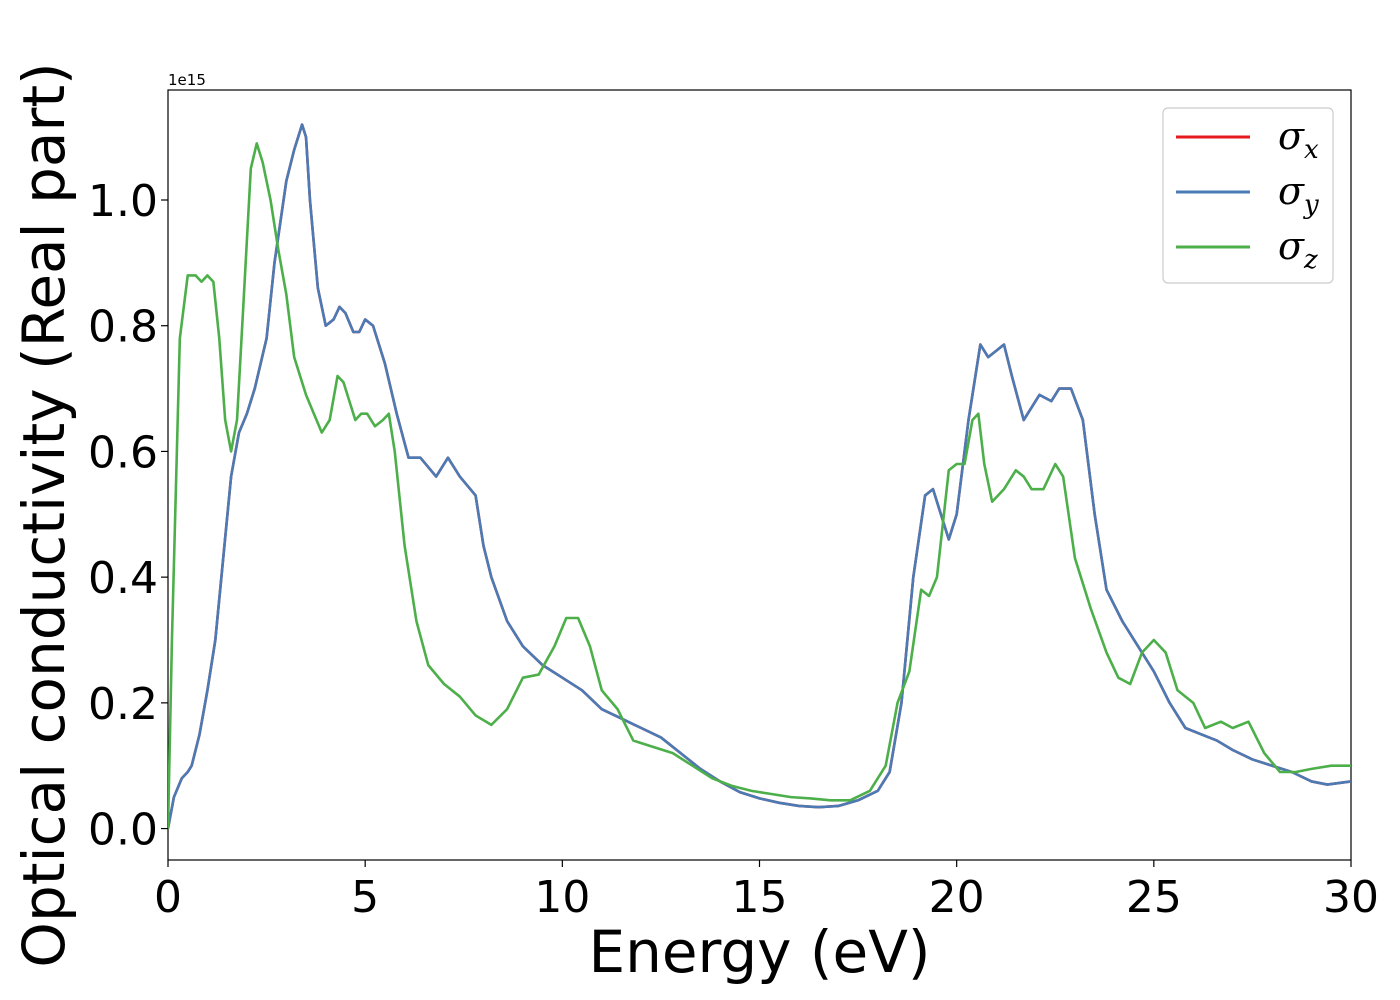 This screenshot has width=1400, height=1000. I want to click on x-tick-label: 30, so click(1351, 897).